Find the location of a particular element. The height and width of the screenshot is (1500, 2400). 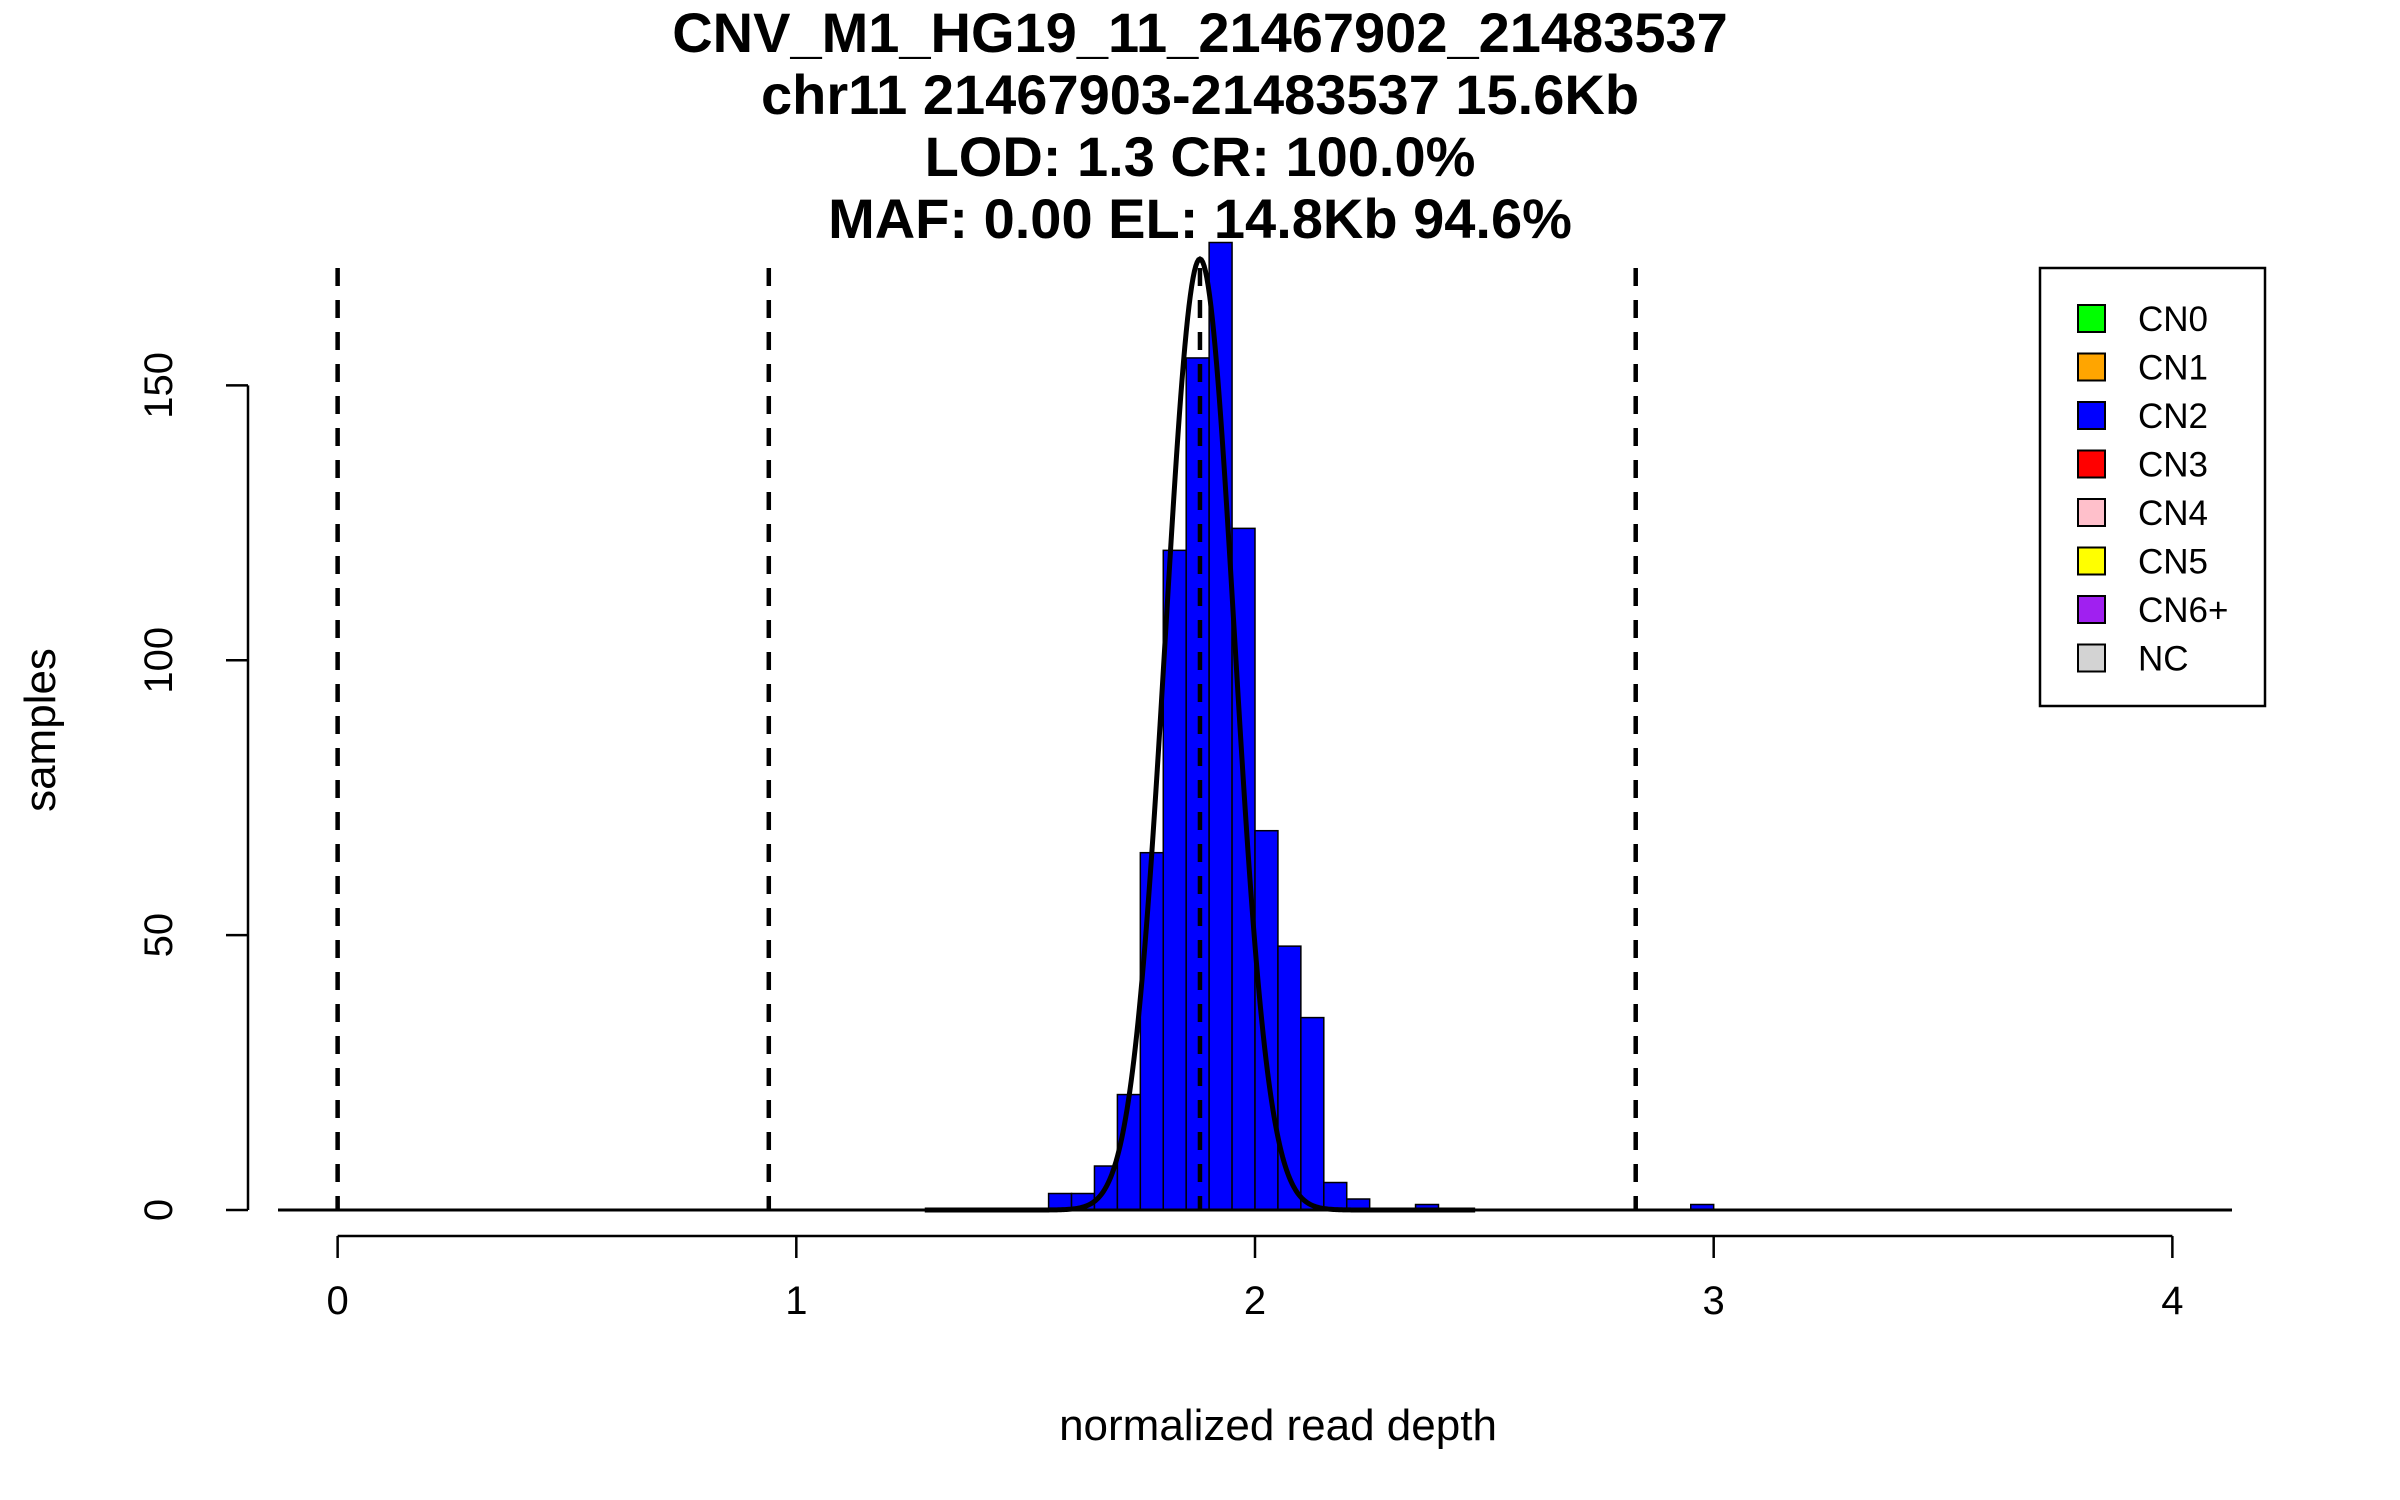

legend-swatch-cn1 is located at coordinates (2091, 367).